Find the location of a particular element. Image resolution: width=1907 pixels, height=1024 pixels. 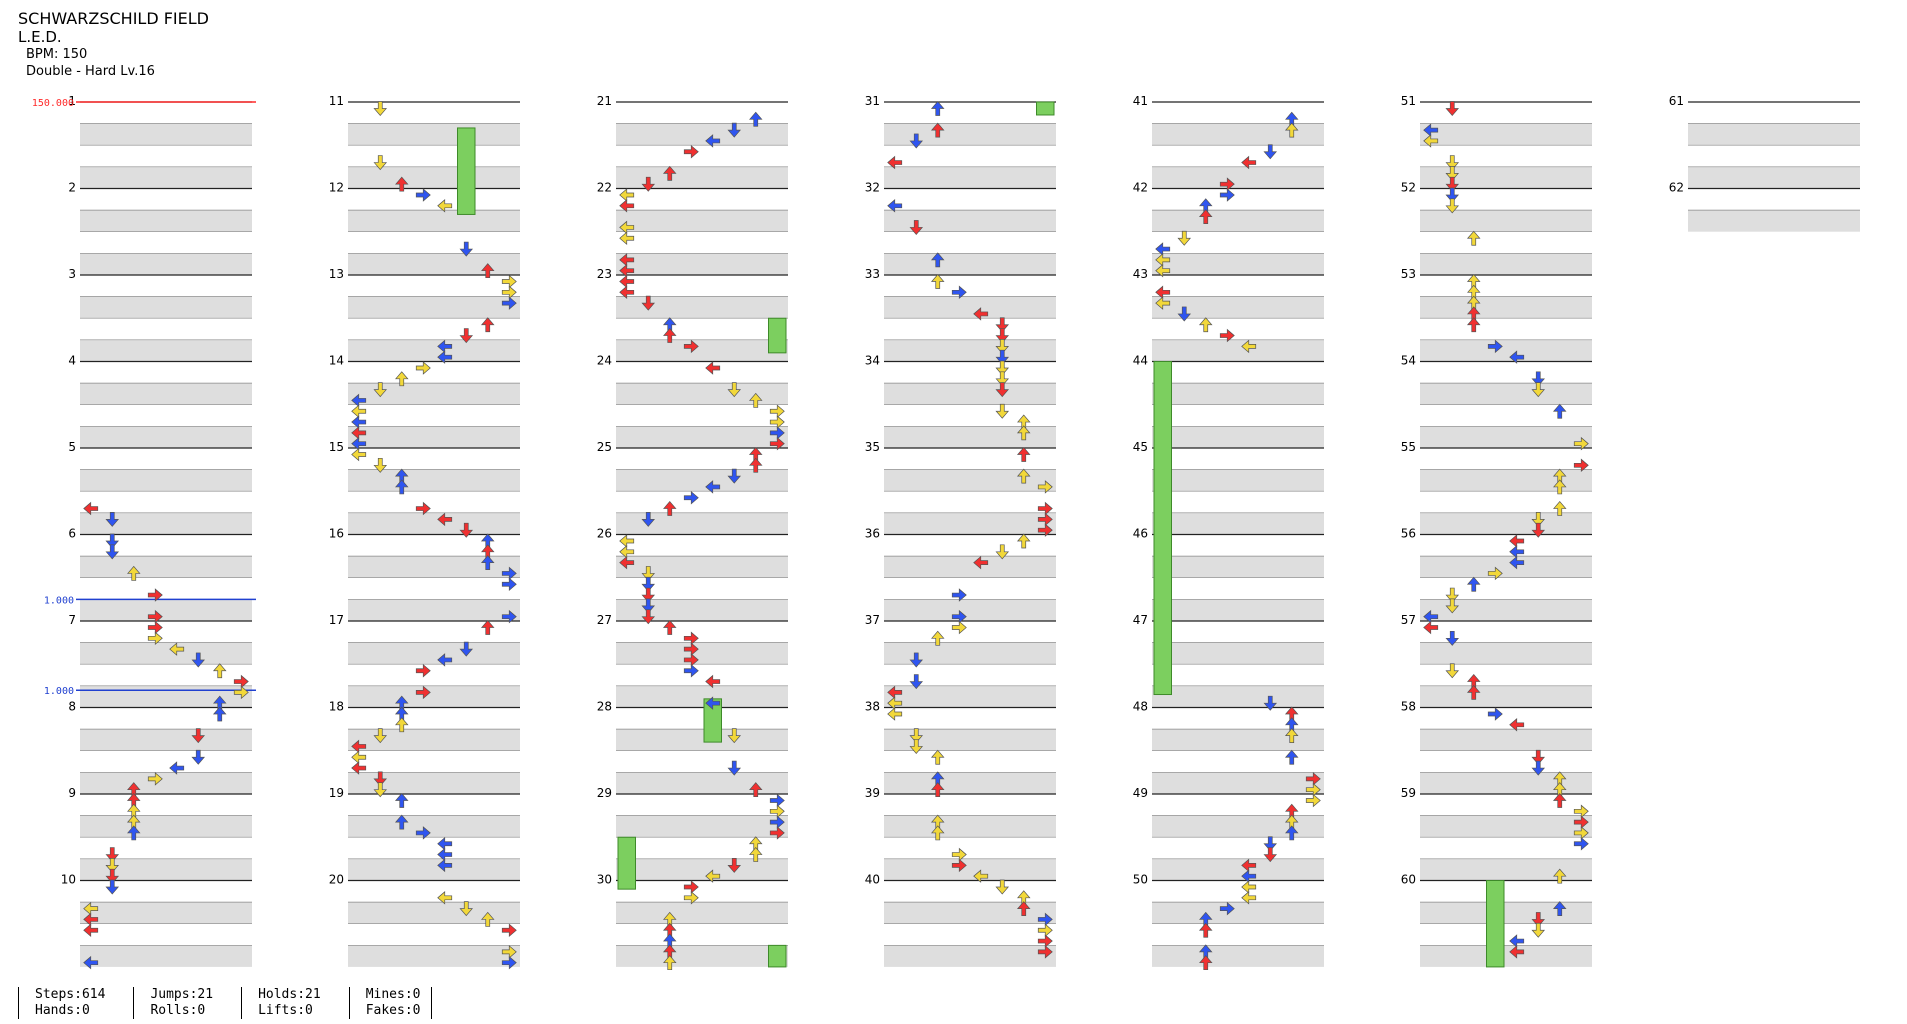

measure-number: 44 is located at coordinates (1140, 361).